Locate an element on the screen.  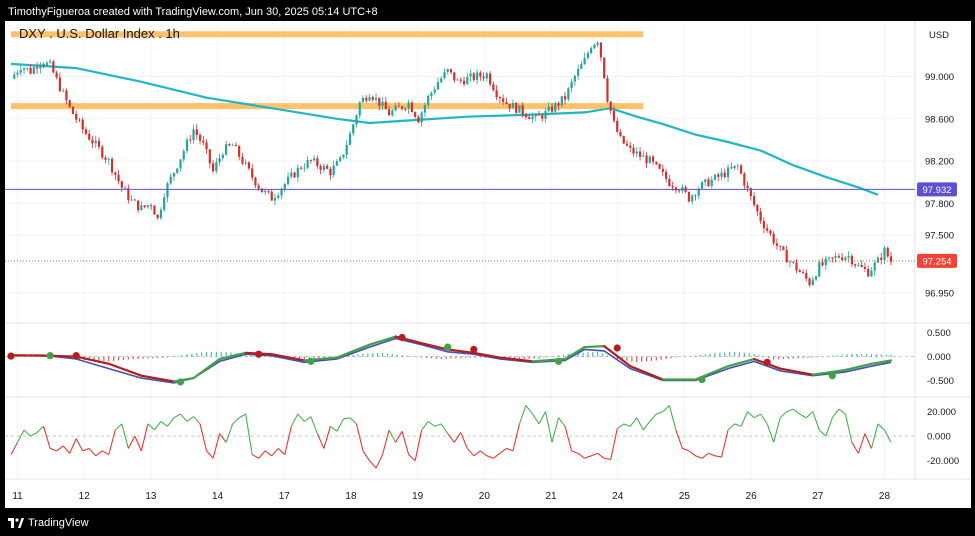
currency-label: USD is located at coordinates (939, 35).